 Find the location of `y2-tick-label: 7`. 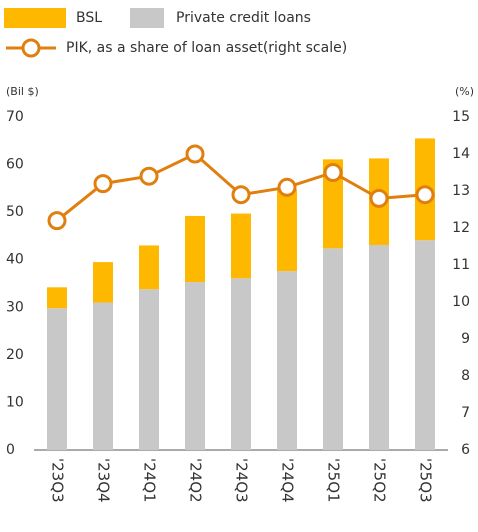

y2-tick-label: 7 is located at coordinates (465, 413).